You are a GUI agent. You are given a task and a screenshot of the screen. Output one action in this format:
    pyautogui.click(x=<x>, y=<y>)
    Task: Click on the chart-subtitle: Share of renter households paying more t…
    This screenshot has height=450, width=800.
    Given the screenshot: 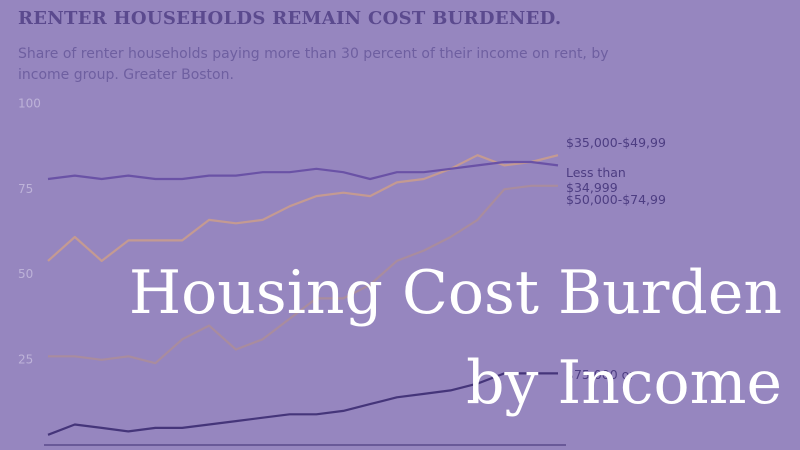 What is the action you would take?
    pyautogui.click(x=313, y=64)
    